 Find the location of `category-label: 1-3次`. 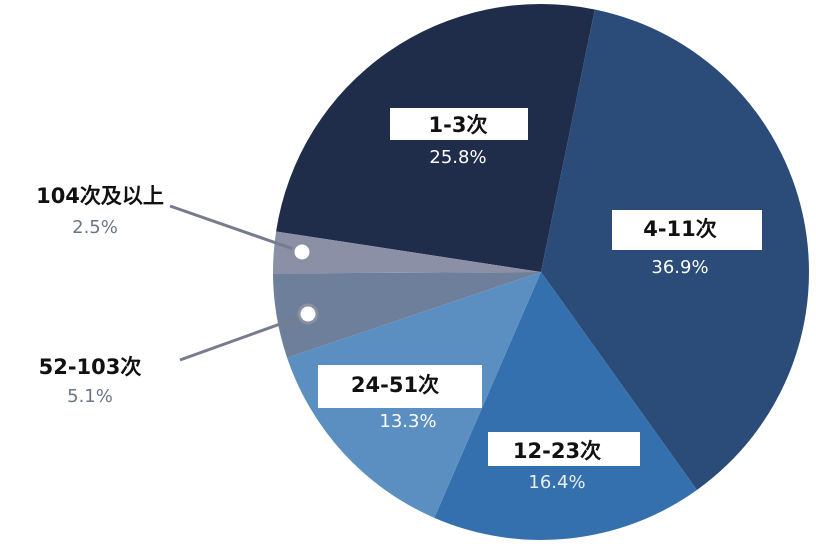

category-label: 1-3次 is located at coordinates (458, 125).